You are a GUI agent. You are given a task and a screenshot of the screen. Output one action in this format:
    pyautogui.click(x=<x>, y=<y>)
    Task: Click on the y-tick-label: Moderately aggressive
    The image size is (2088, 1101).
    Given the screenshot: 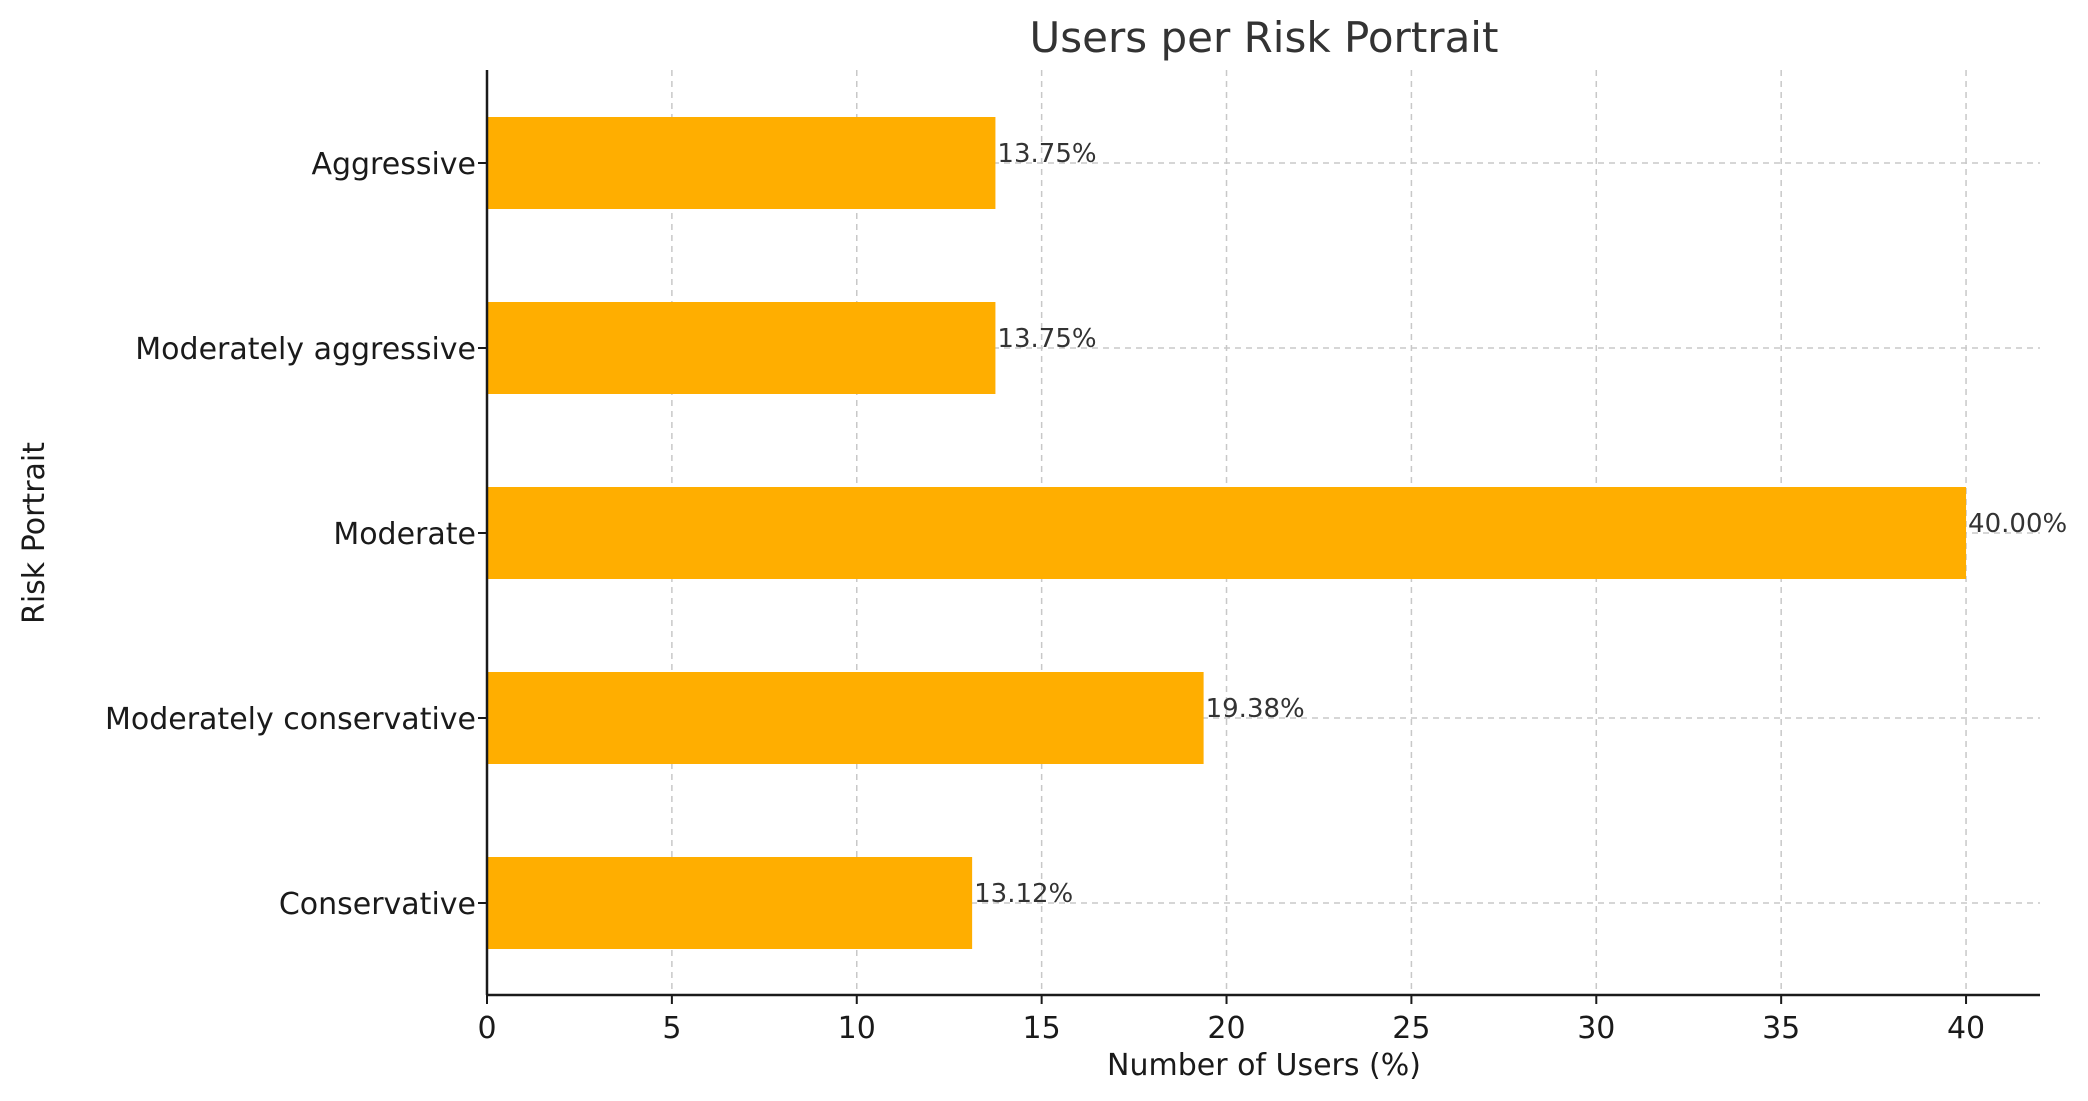 What is the action you would take?
    pyautogui.click(x=305, y=349)
    